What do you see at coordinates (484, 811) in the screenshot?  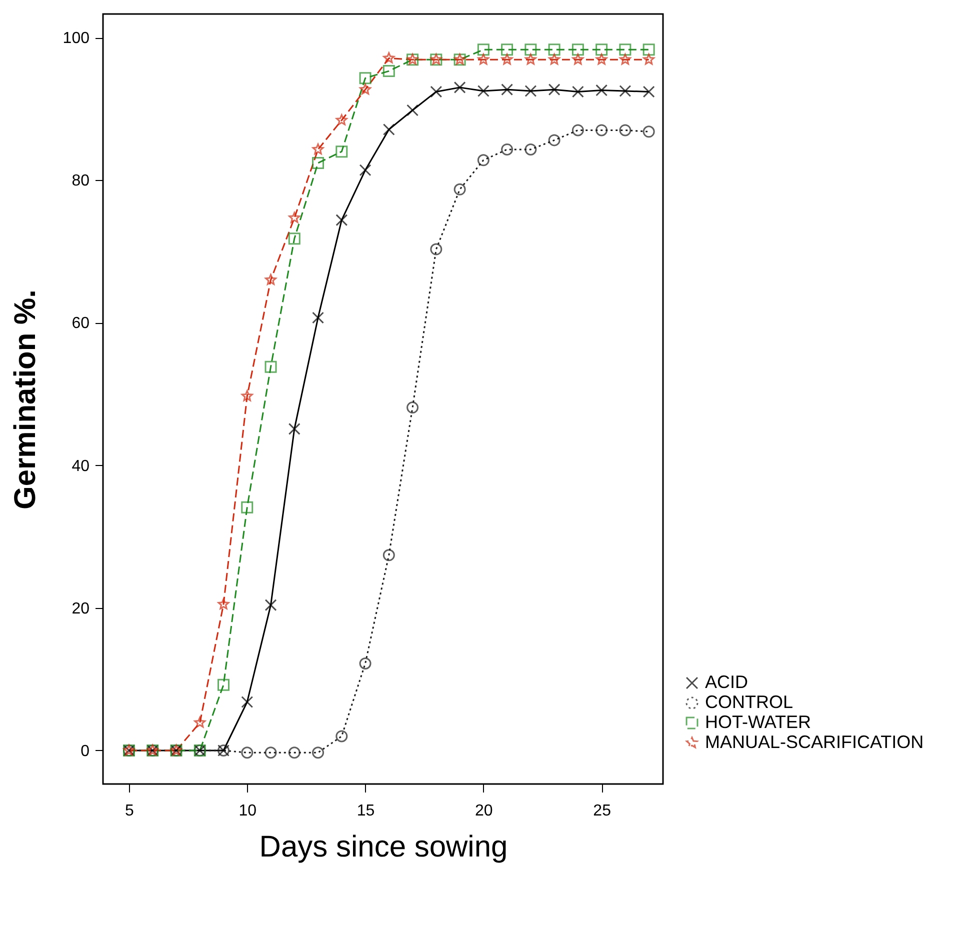 I see `x-tick-label: 20` at bounding box center [484, 811].